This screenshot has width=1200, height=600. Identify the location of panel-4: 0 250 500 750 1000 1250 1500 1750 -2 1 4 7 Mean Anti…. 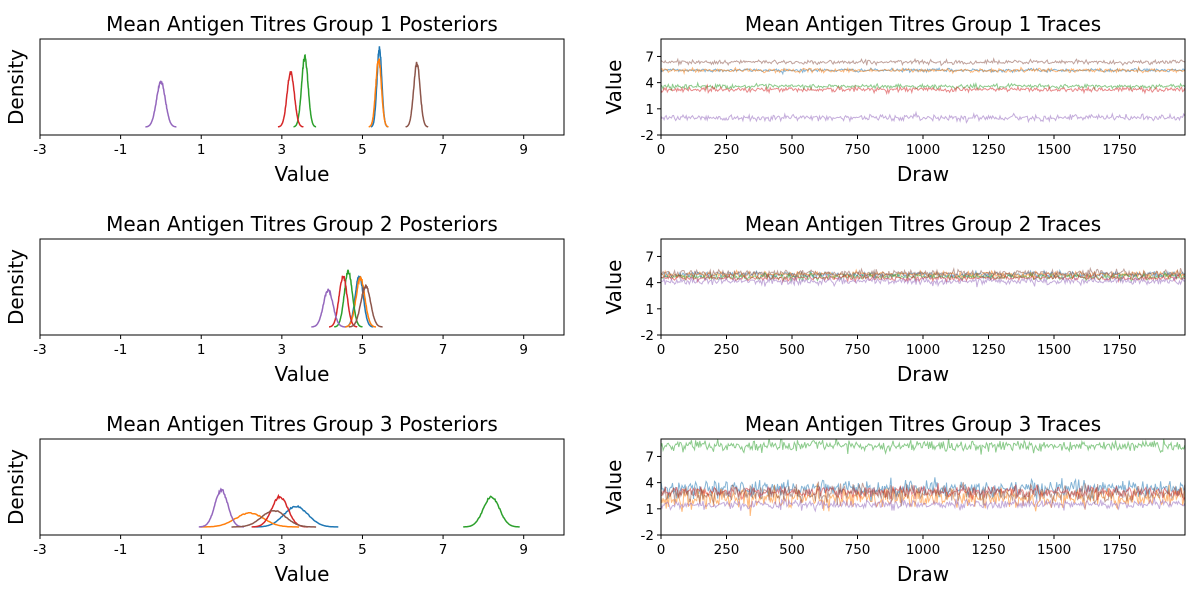
(894, 299).